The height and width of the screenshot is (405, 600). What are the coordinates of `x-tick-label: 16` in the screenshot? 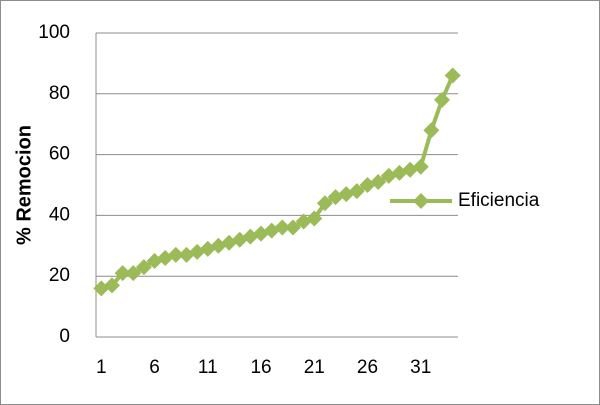 It's located at (260, 367).